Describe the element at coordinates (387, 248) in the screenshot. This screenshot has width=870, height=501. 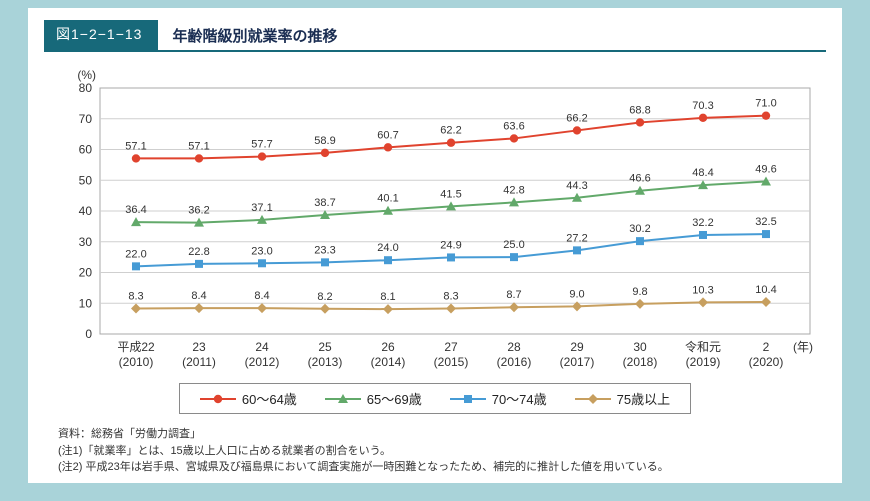
I see `data-label: 24.0` at that location.